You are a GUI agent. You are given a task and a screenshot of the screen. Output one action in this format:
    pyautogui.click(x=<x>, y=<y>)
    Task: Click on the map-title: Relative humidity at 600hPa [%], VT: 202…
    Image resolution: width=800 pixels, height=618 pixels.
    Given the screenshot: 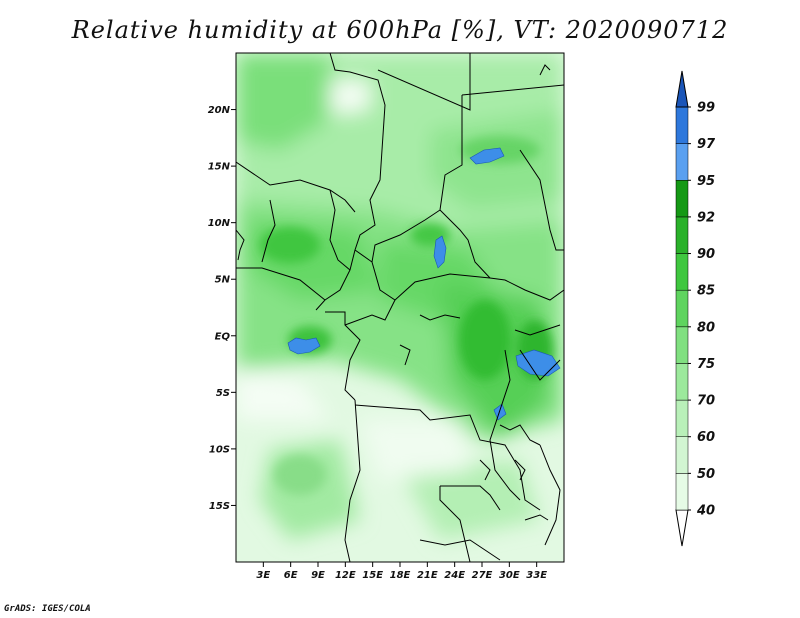 What is the action you would take?
    pyautogui.click(x=400, y=30)
    